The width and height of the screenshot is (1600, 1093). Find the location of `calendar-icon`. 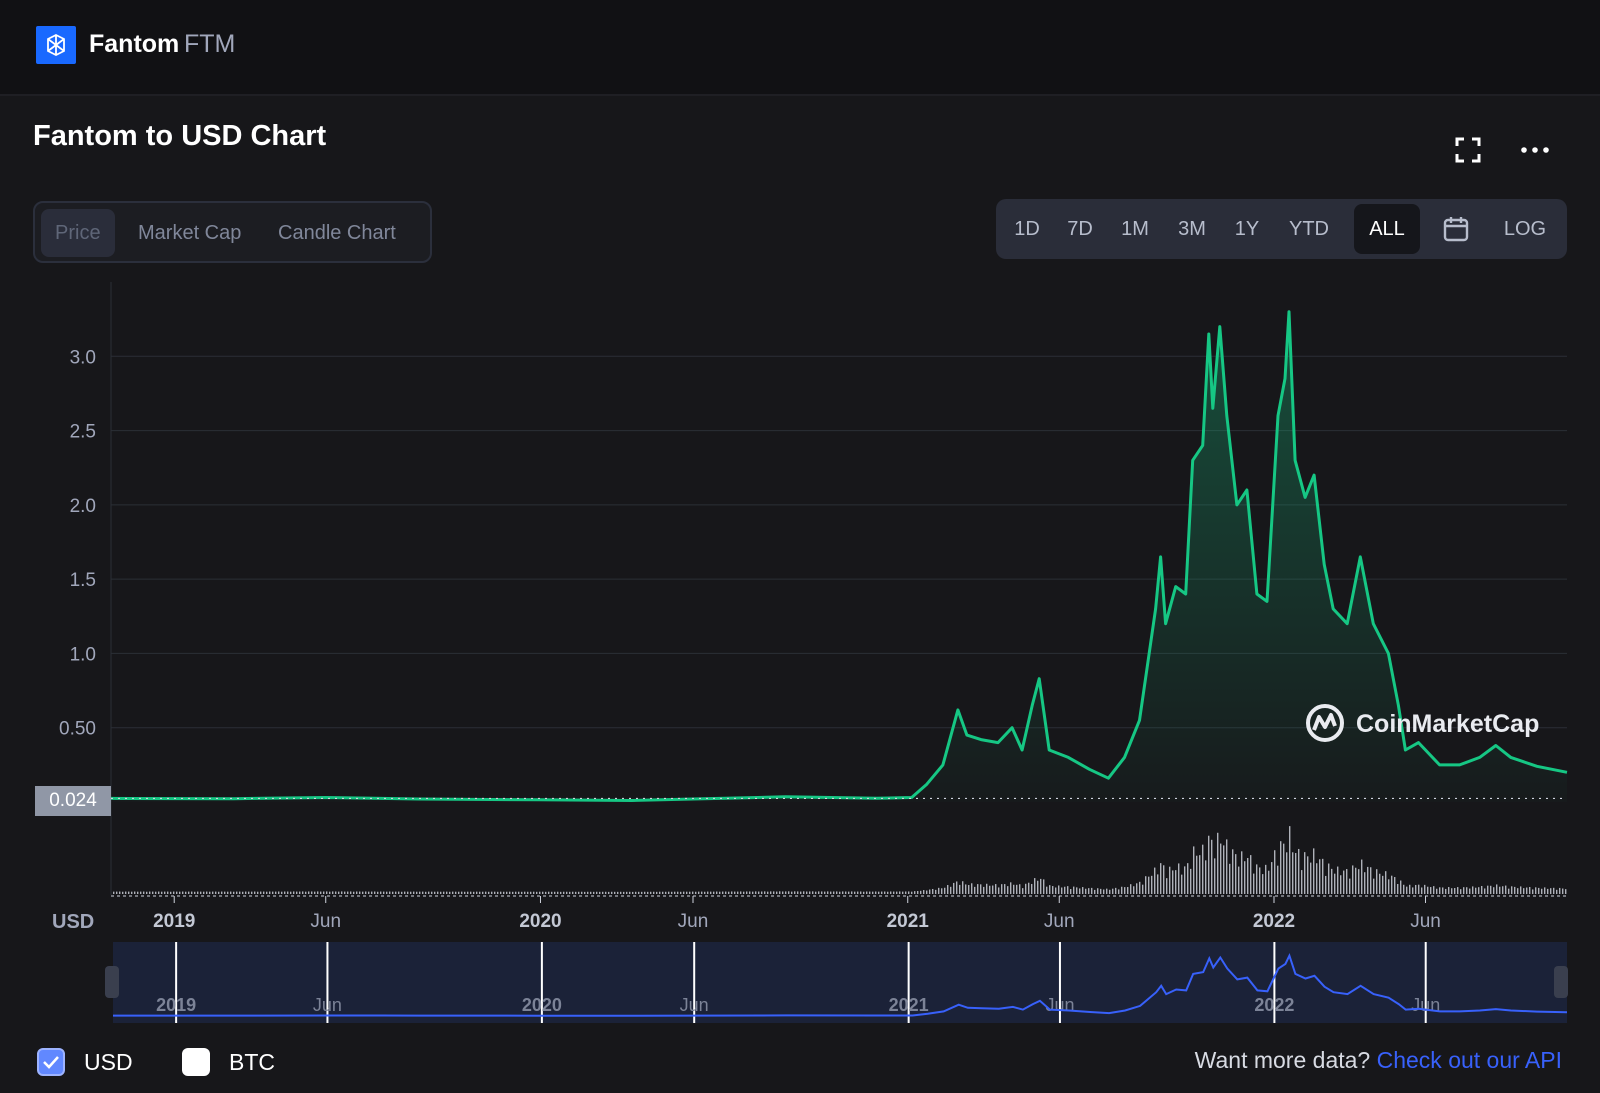

calendar-icon is located at coordinates (1456, 229).